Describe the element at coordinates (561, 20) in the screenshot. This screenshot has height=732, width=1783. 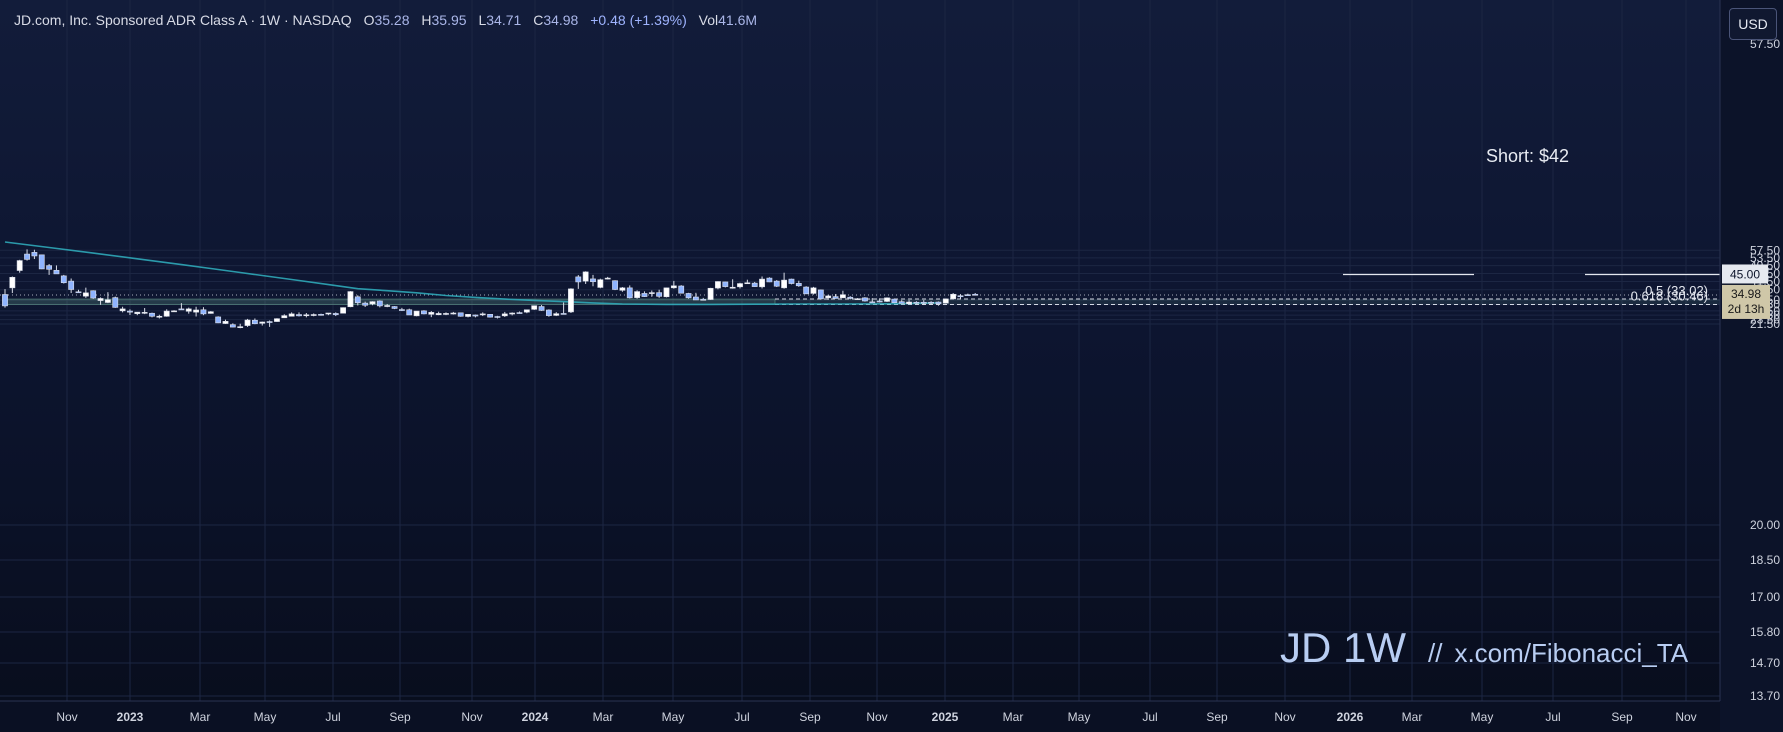
I see `close-value: 34.98` at that location.